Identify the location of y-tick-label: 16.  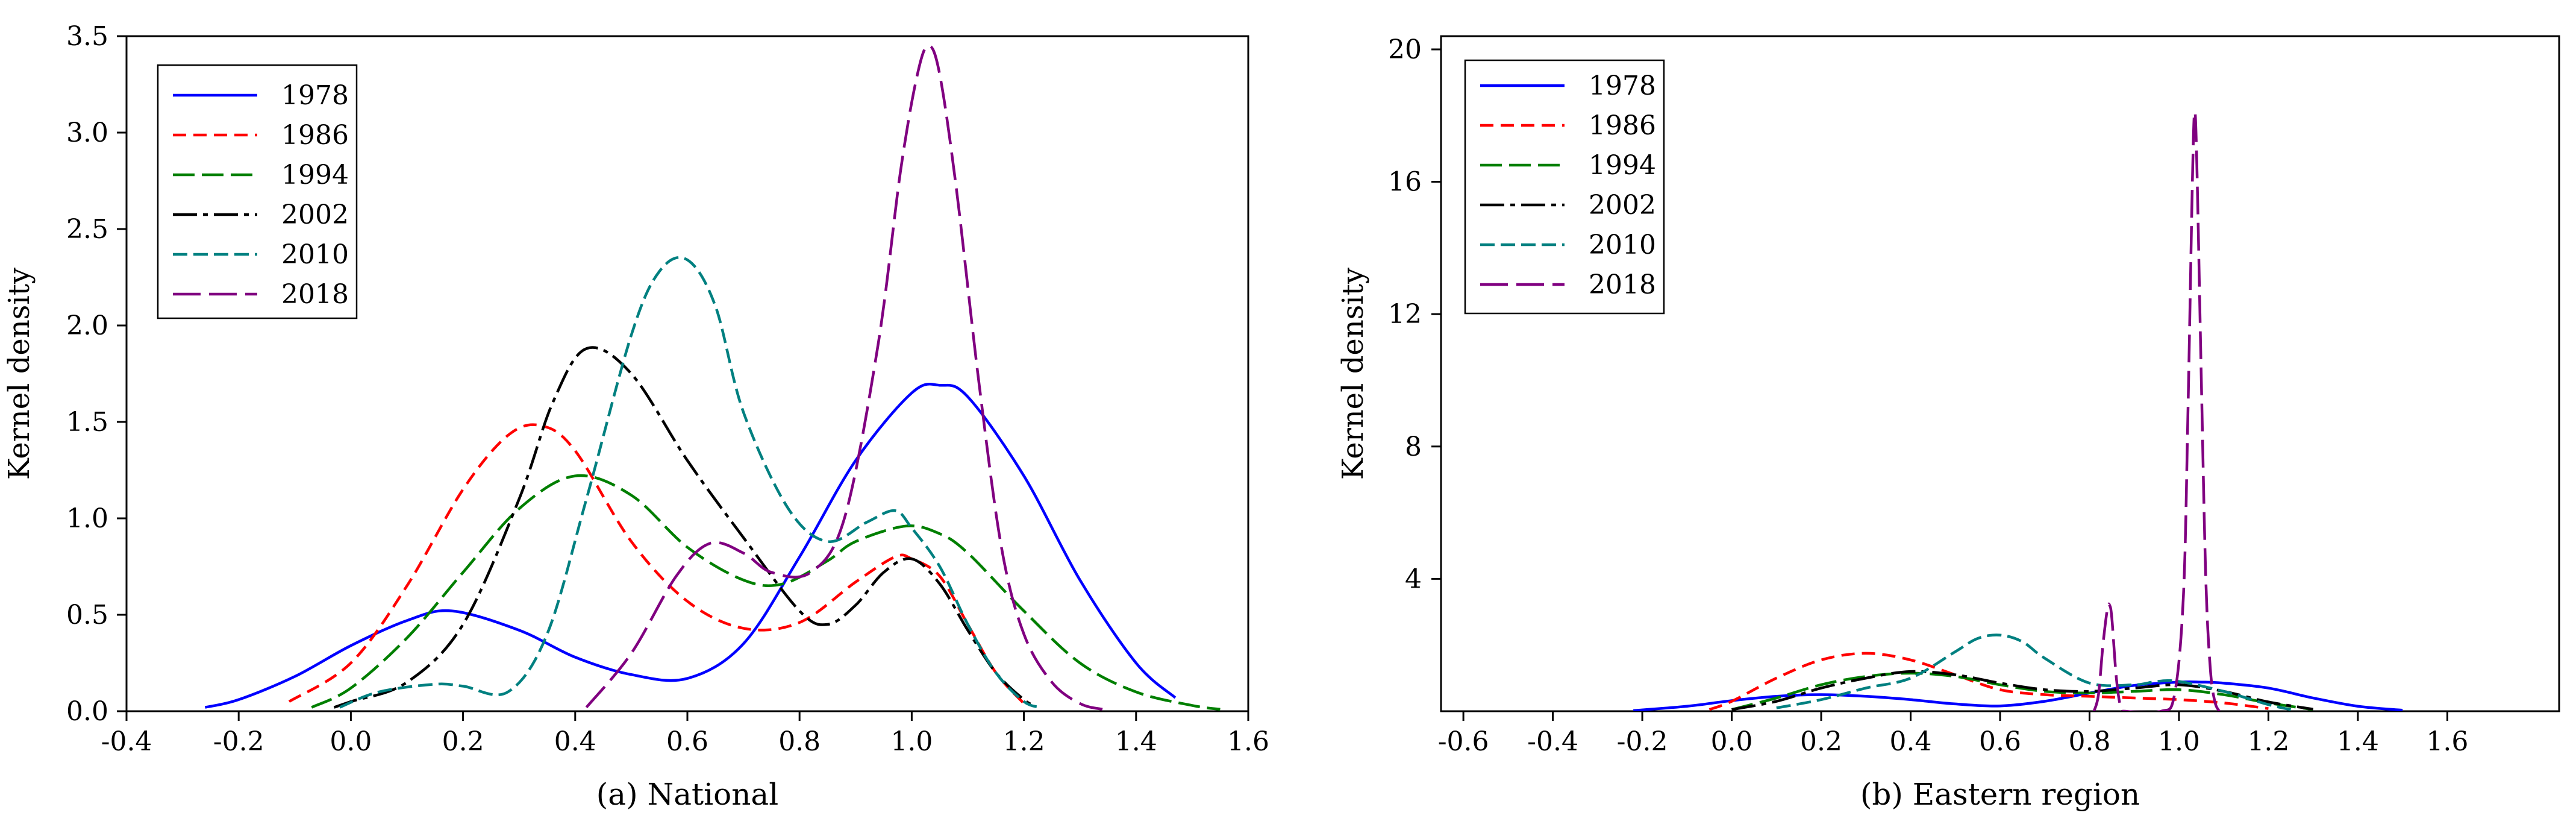
(1405, 182).